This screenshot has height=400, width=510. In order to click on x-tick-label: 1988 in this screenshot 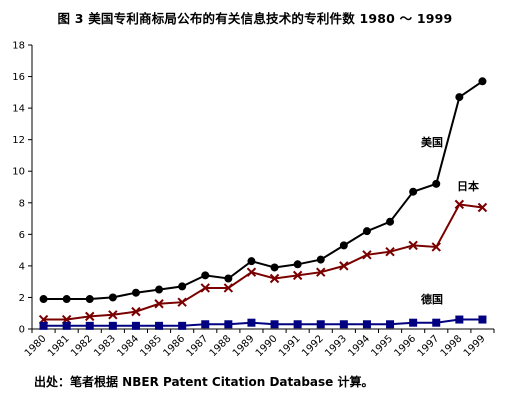, I will do `click(221, 346)`.